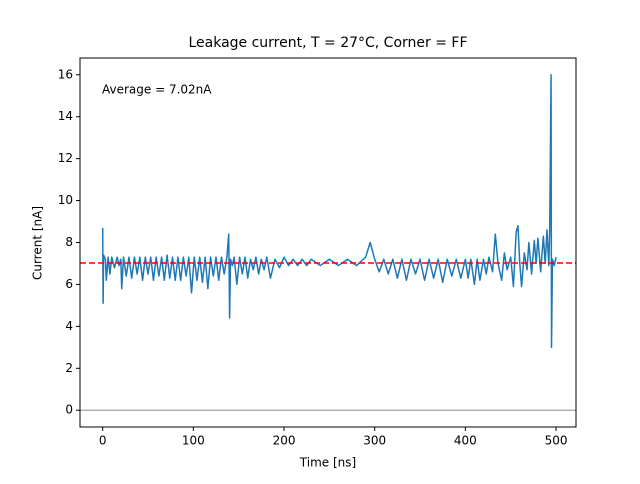 This screenshot has height=484, width=640. What do you see at coordinates (374, 441) in the screenshot?
I see `x-tick-label: 300` at bounding box center [374, 441].